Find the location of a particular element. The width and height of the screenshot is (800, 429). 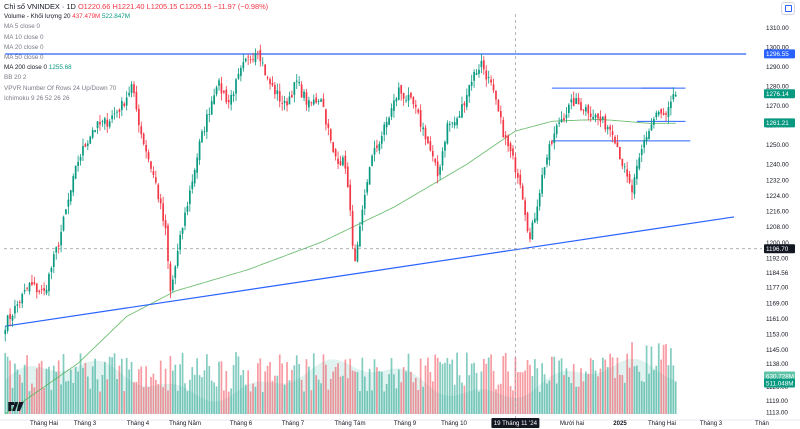

indicator-ma10: MA 10 close 0 is located at coordinates (136, 38).